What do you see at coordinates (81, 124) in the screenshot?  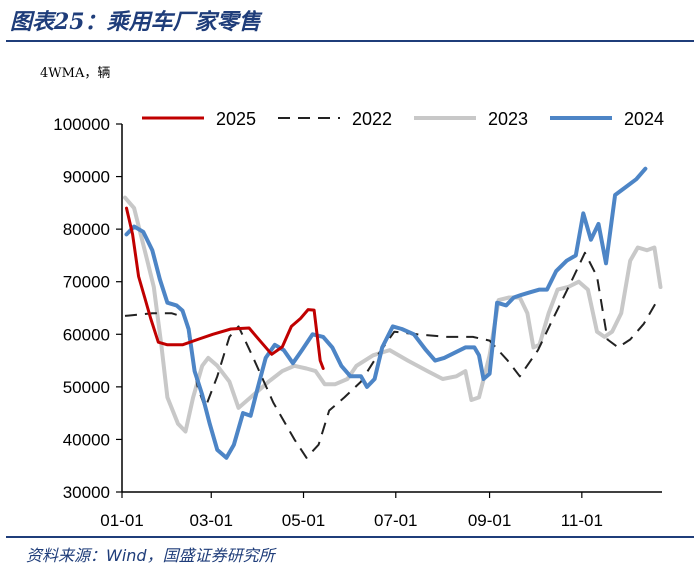 I see `y-tick-label: 100000` at bounding box center [81, 124].